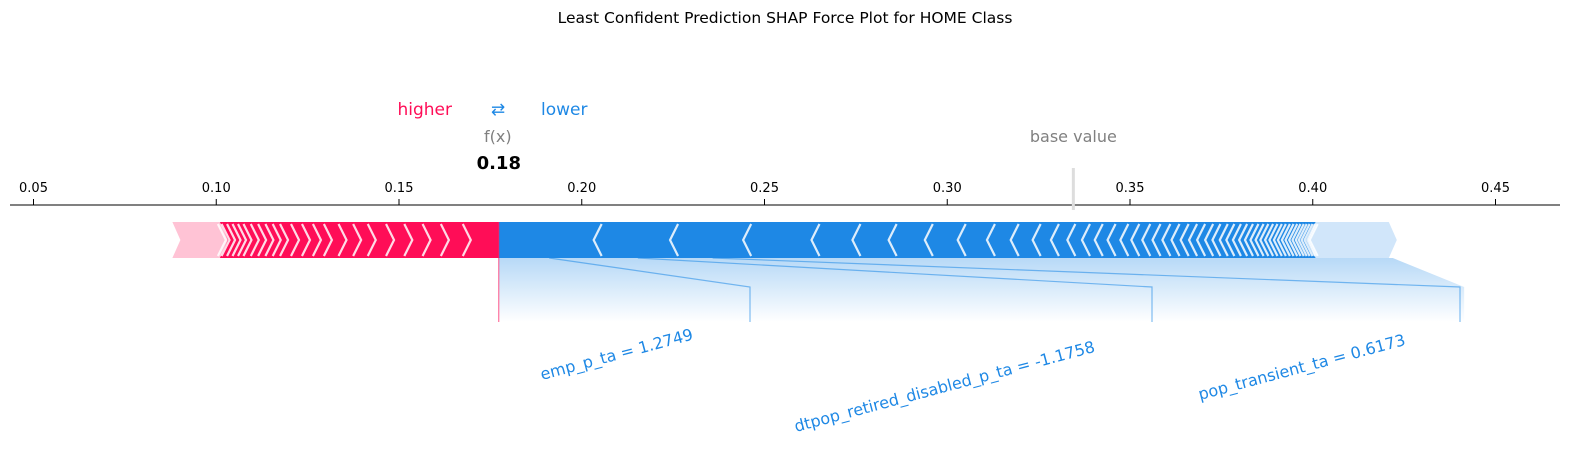 The image size is (1570, 449). Describe the element at coordinates (216, 188) in the screenshot. I see `x-tick-label: 0.10` at that location.